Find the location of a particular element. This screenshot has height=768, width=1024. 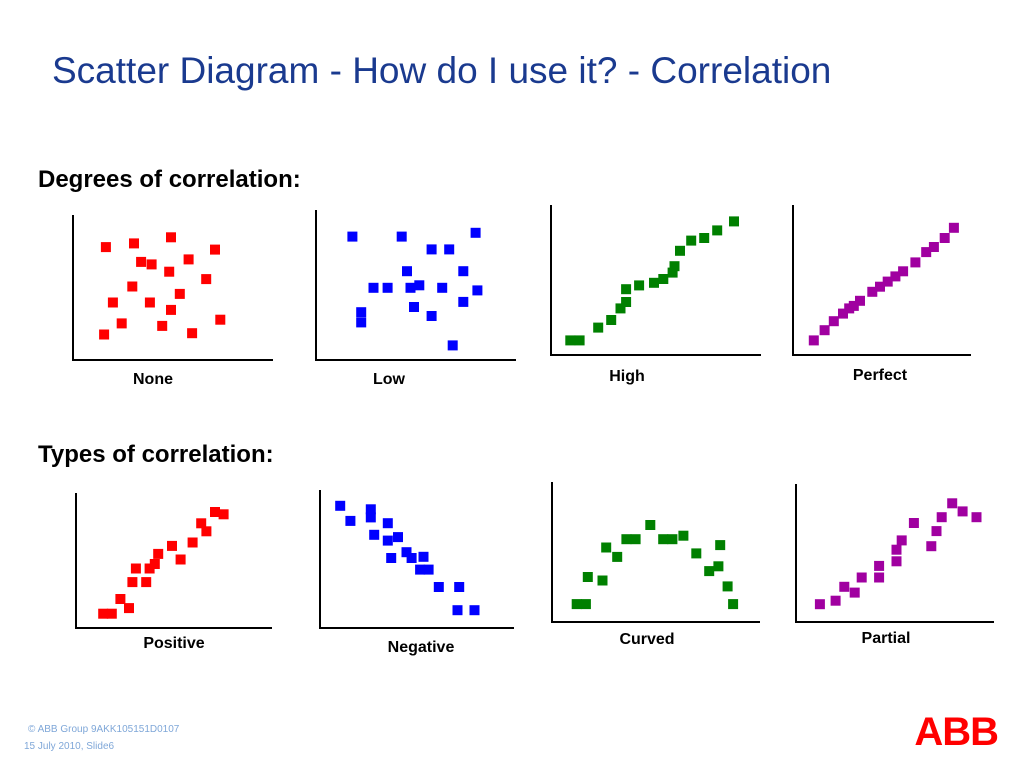

chart-label-none: None is located at coordinates (153, 379).